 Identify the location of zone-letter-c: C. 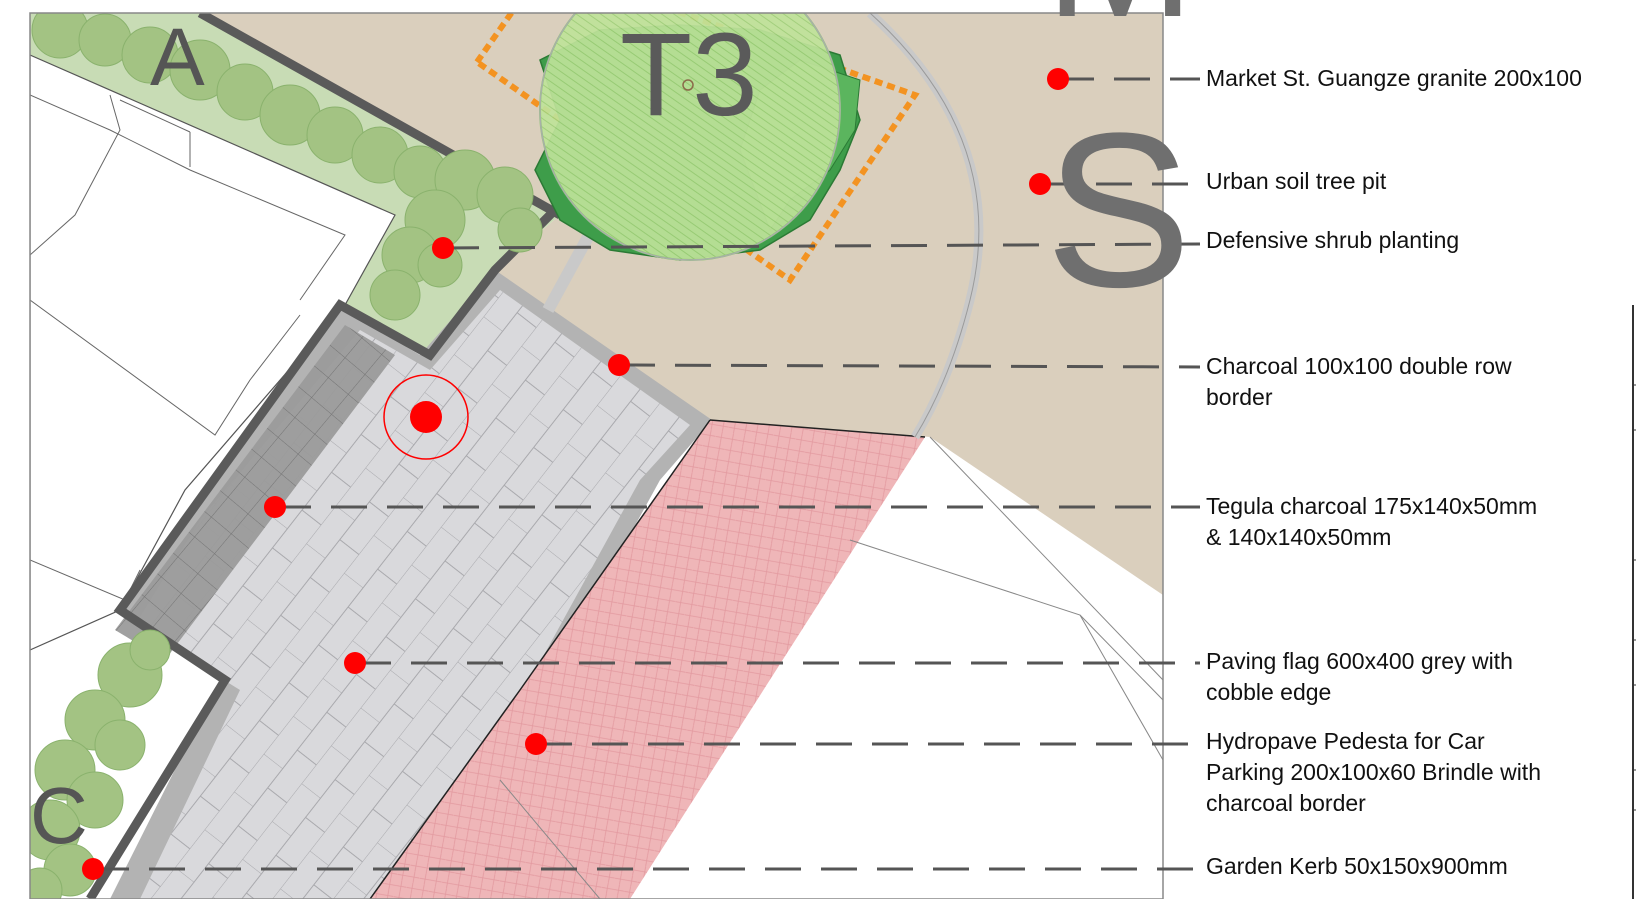
(59, 815).